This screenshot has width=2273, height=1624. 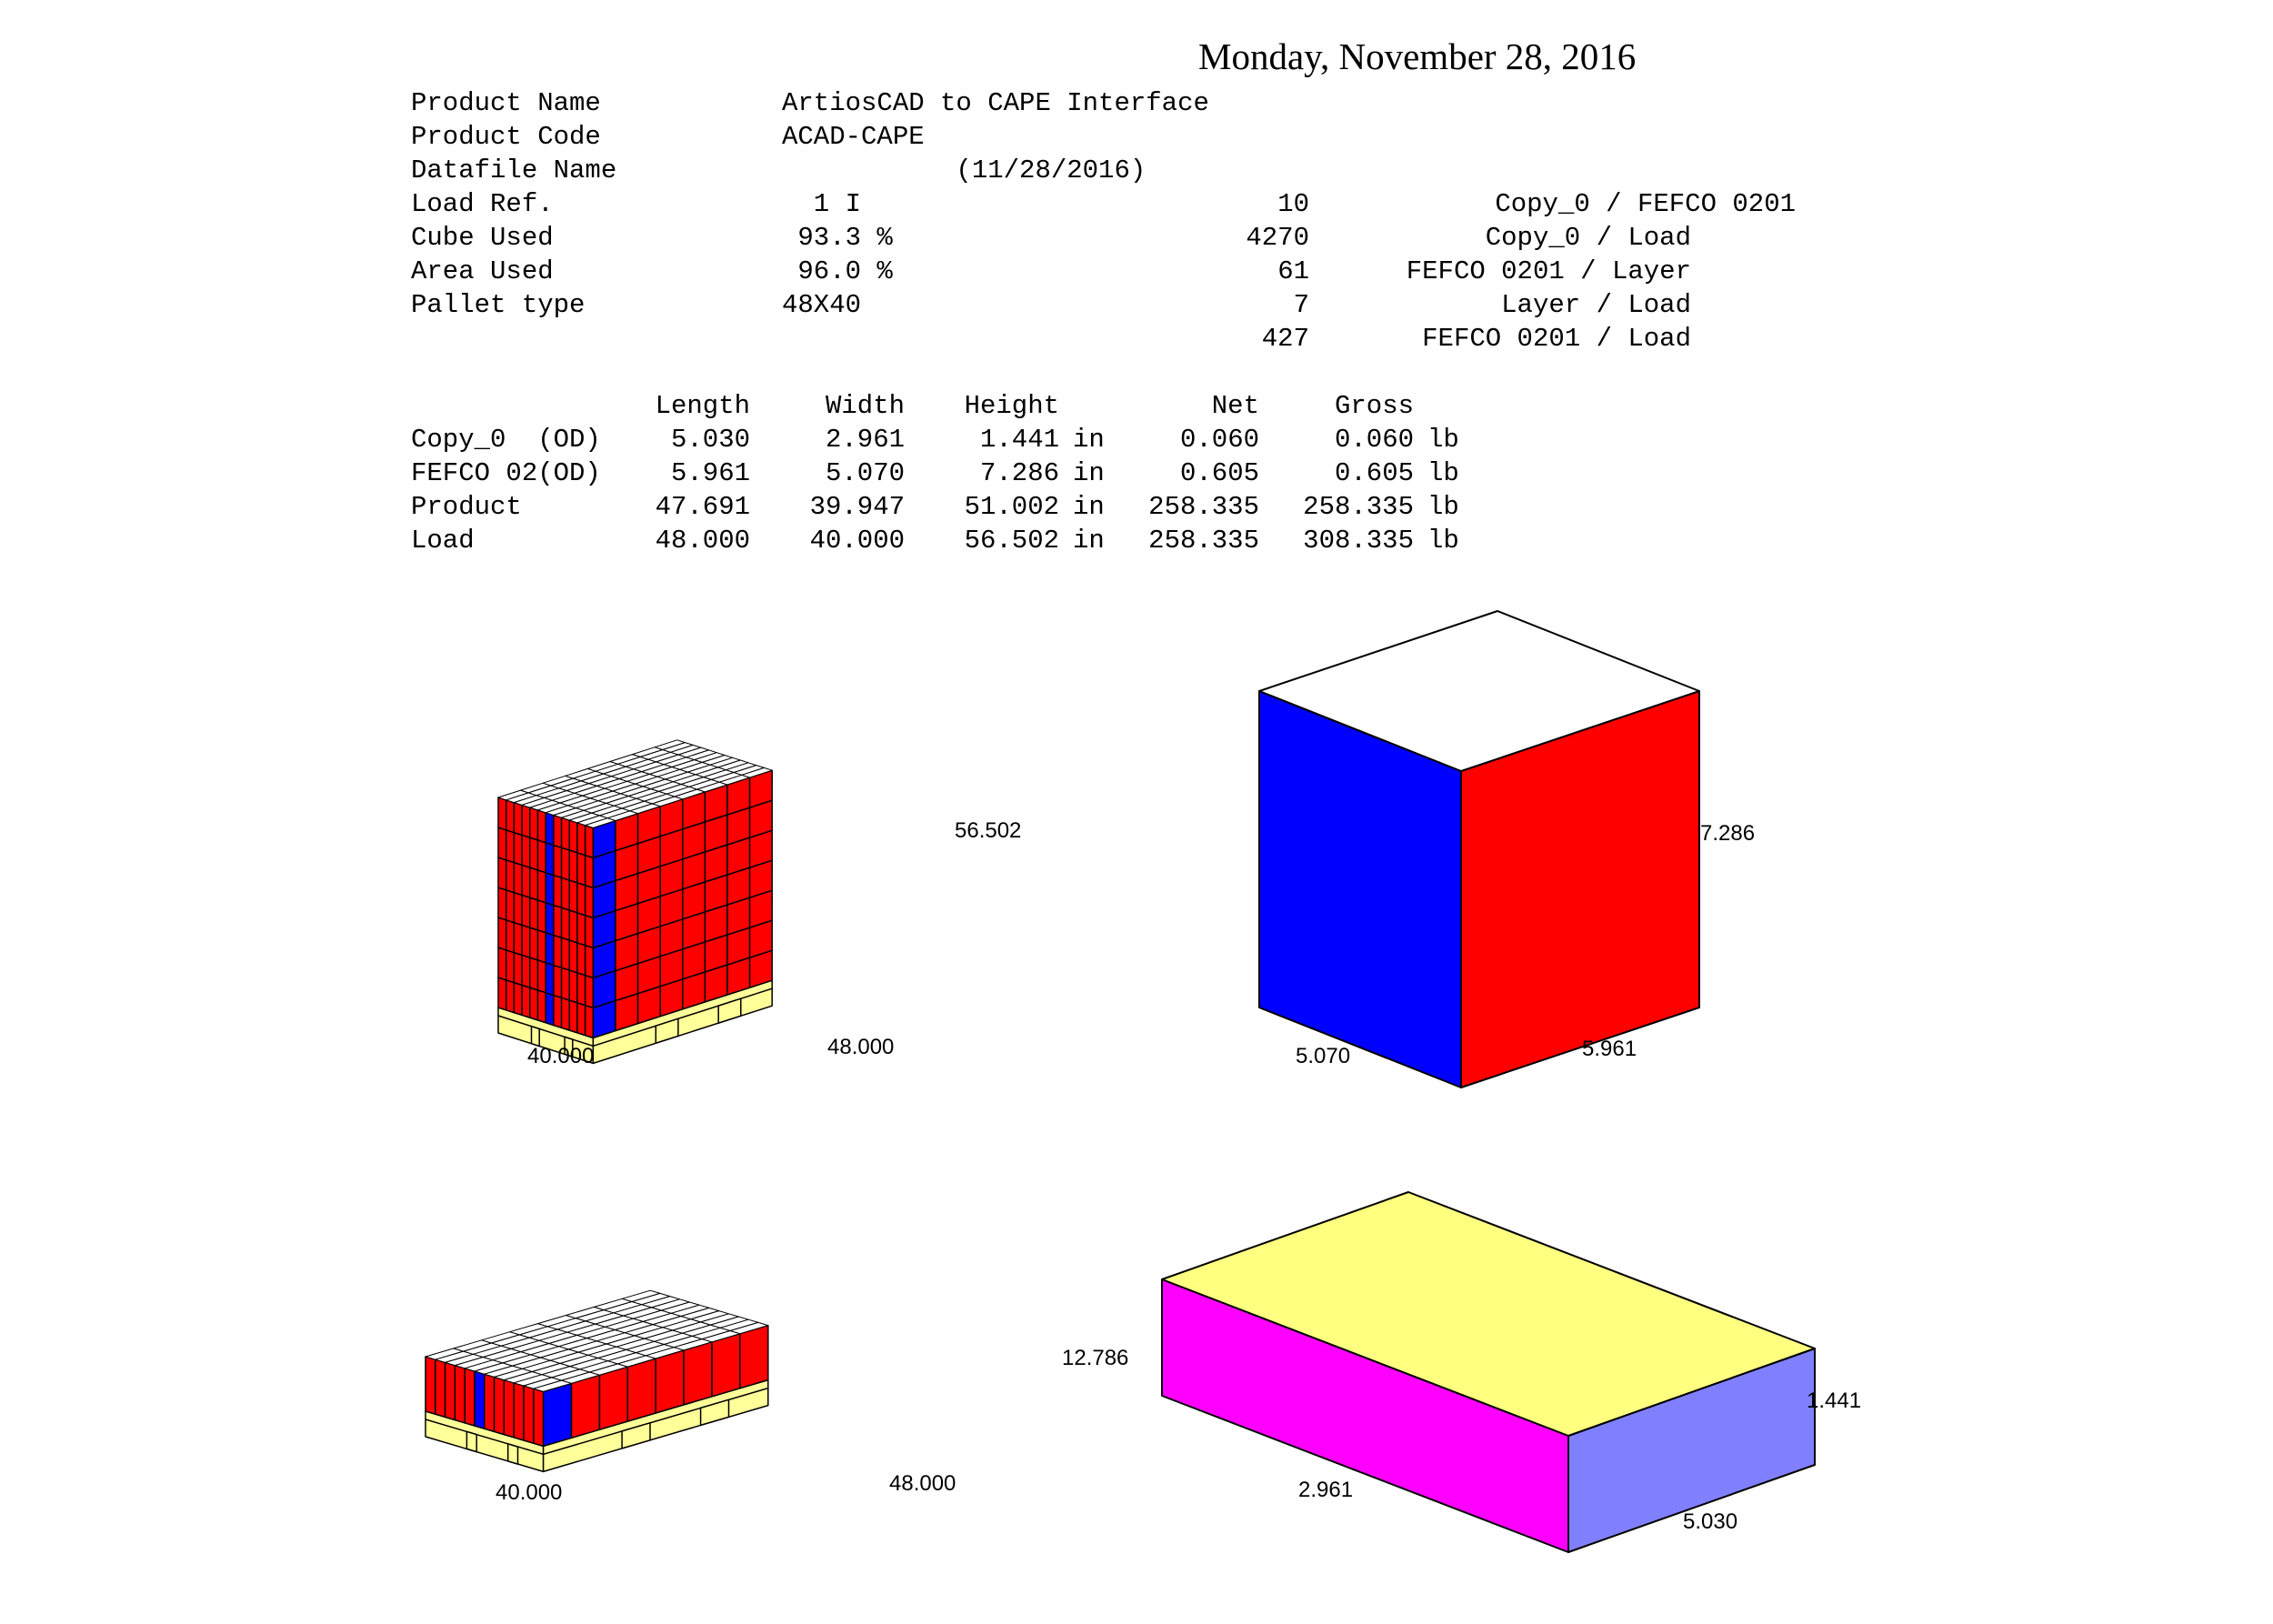 What do you see at coordinates (1219, 473) in the screenshot?
I see `cell-net: 0.605` at bounding box center [1219, 473].